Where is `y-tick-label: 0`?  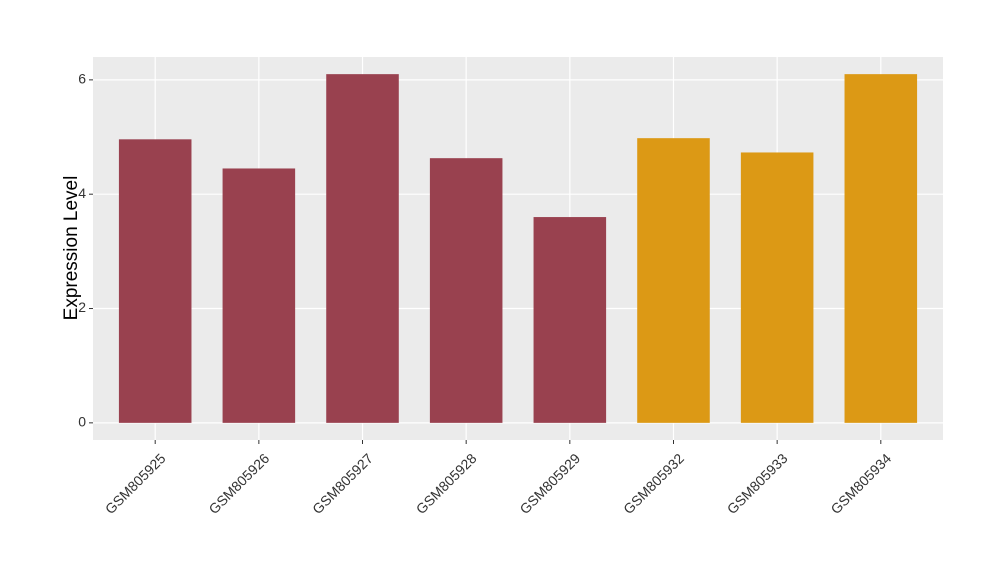
y-tick-label: 0 is located at coordinates (82, 422).